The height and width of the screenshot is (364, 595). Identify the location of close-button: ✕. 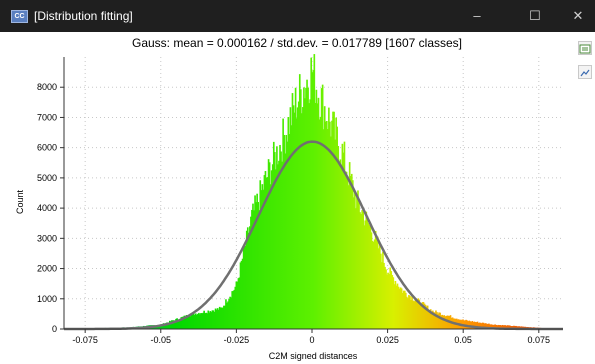
(578, 15).